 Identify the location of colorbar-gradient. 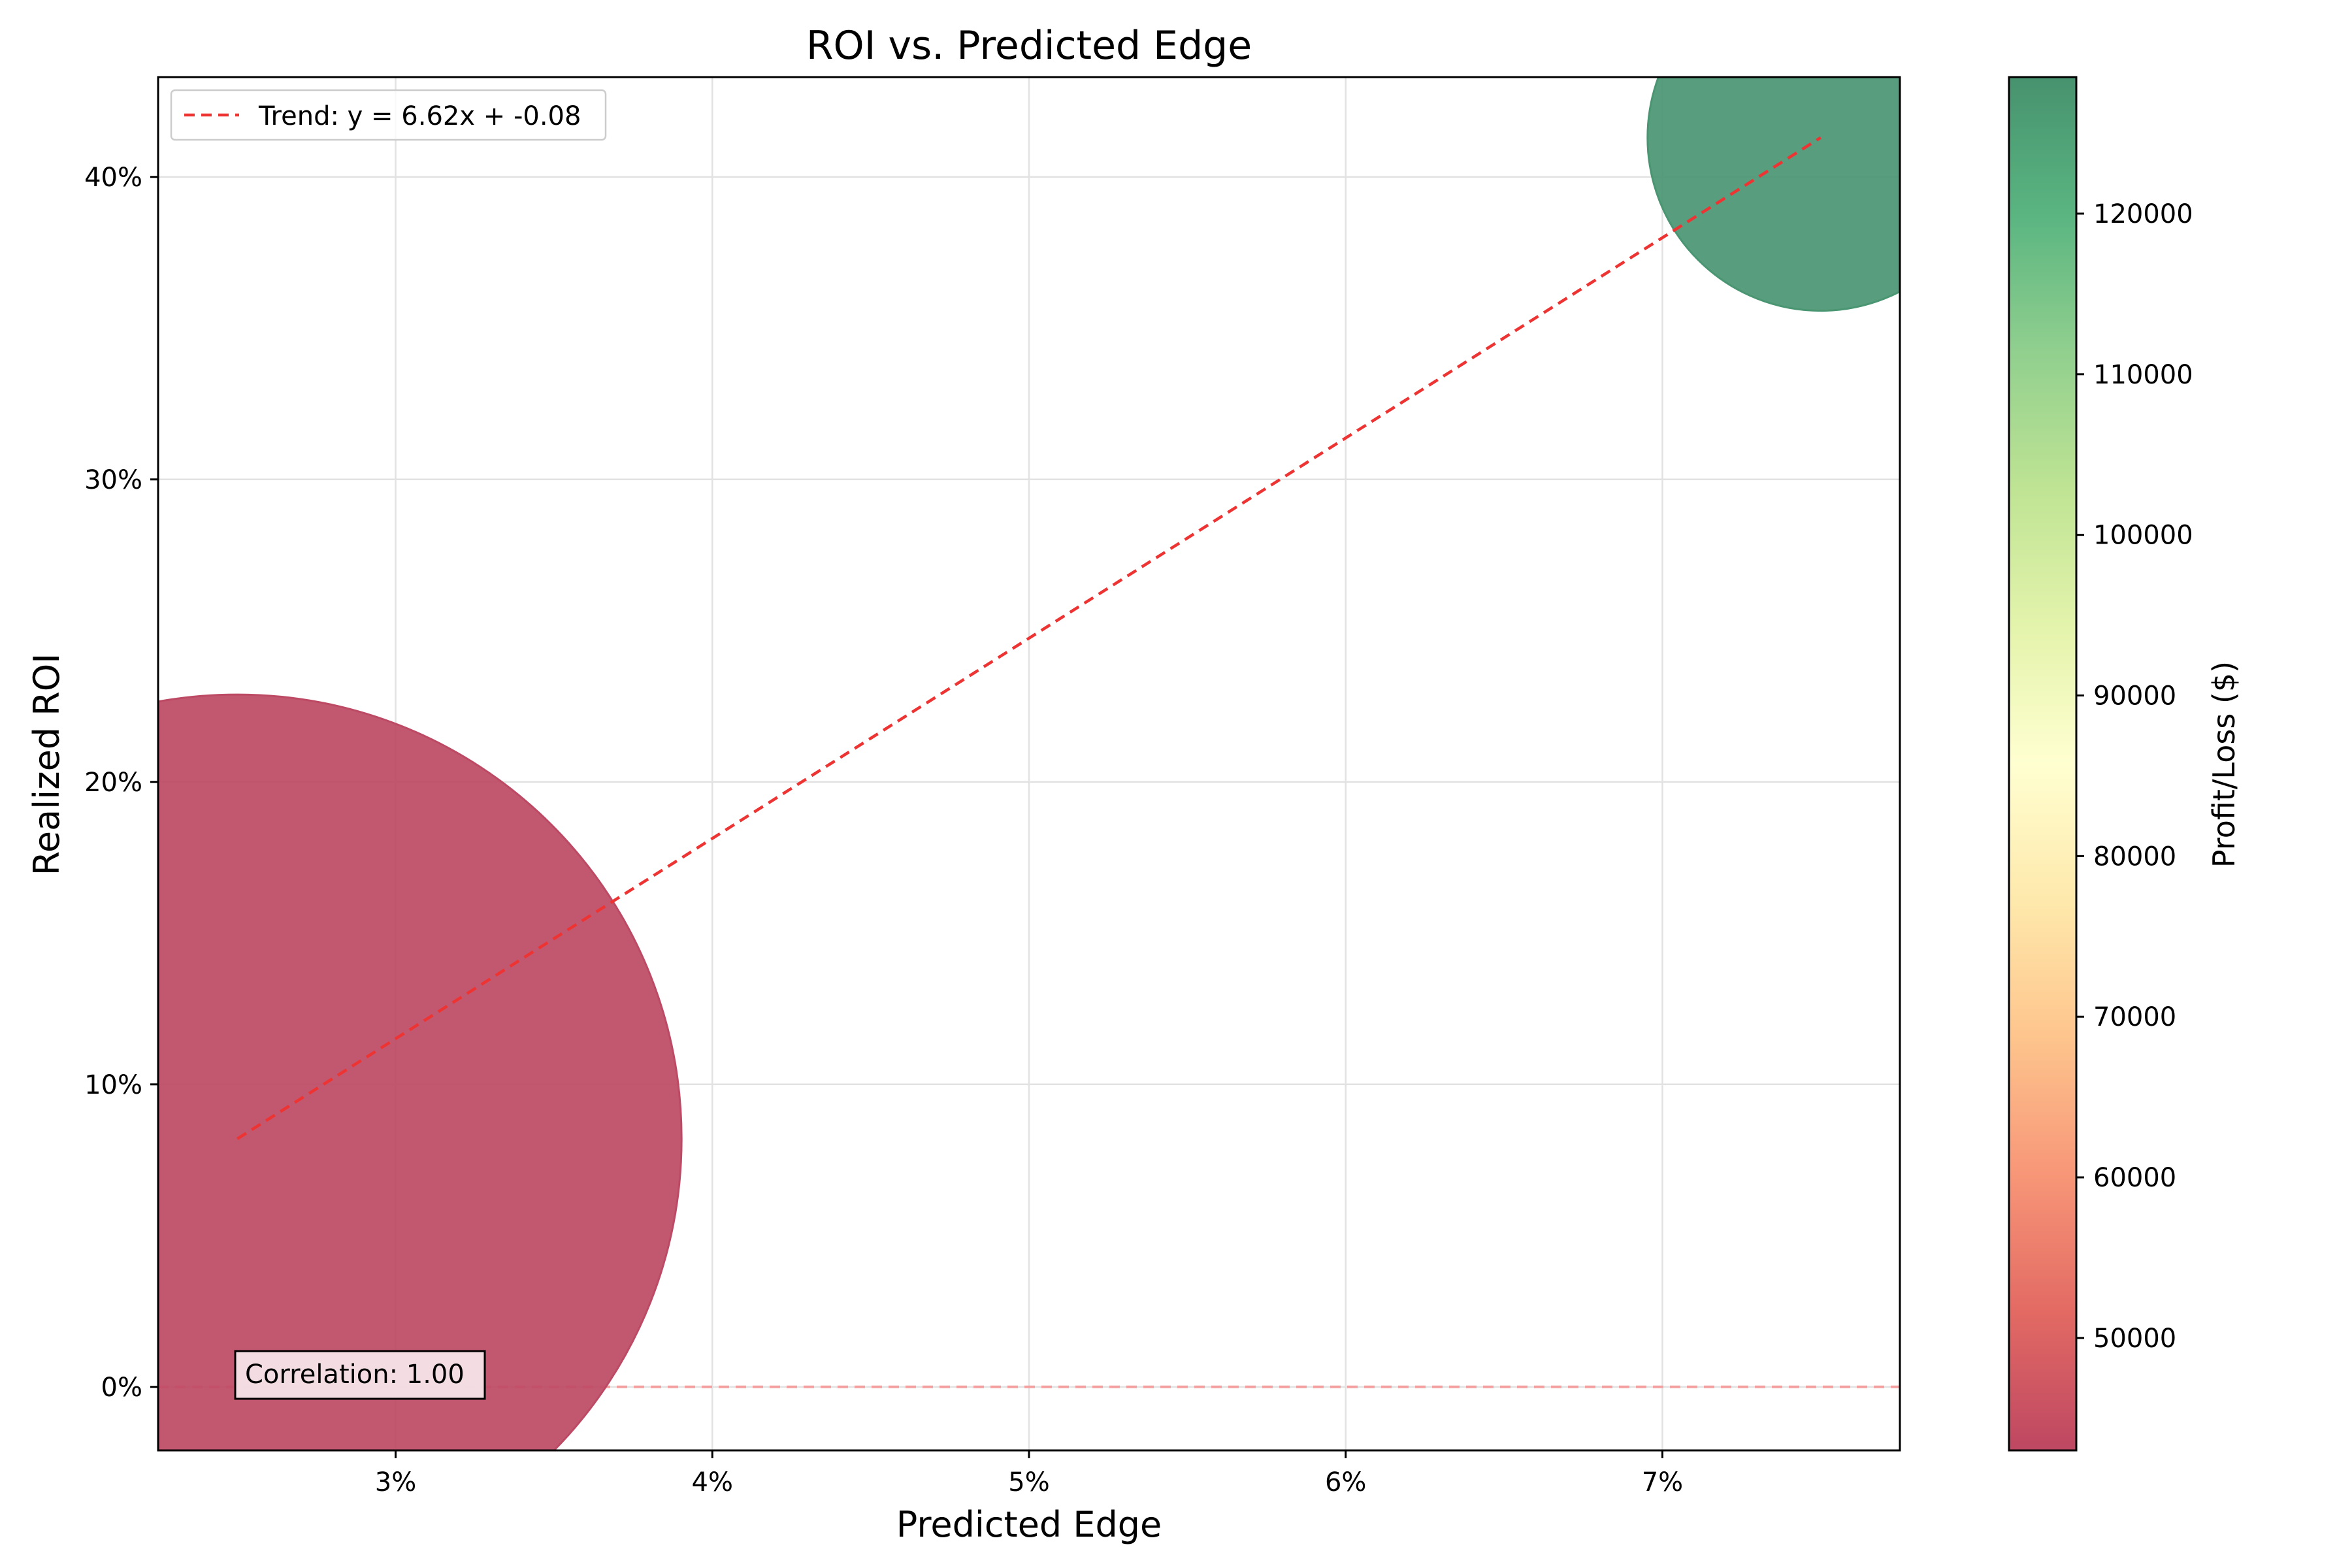
(2042, 763).